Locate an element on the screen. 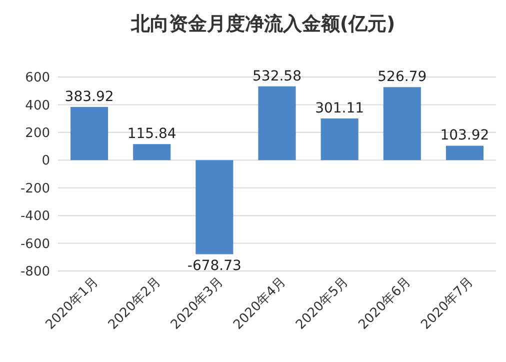  y-tick-label: -400 is located at coordinates (35, 216).